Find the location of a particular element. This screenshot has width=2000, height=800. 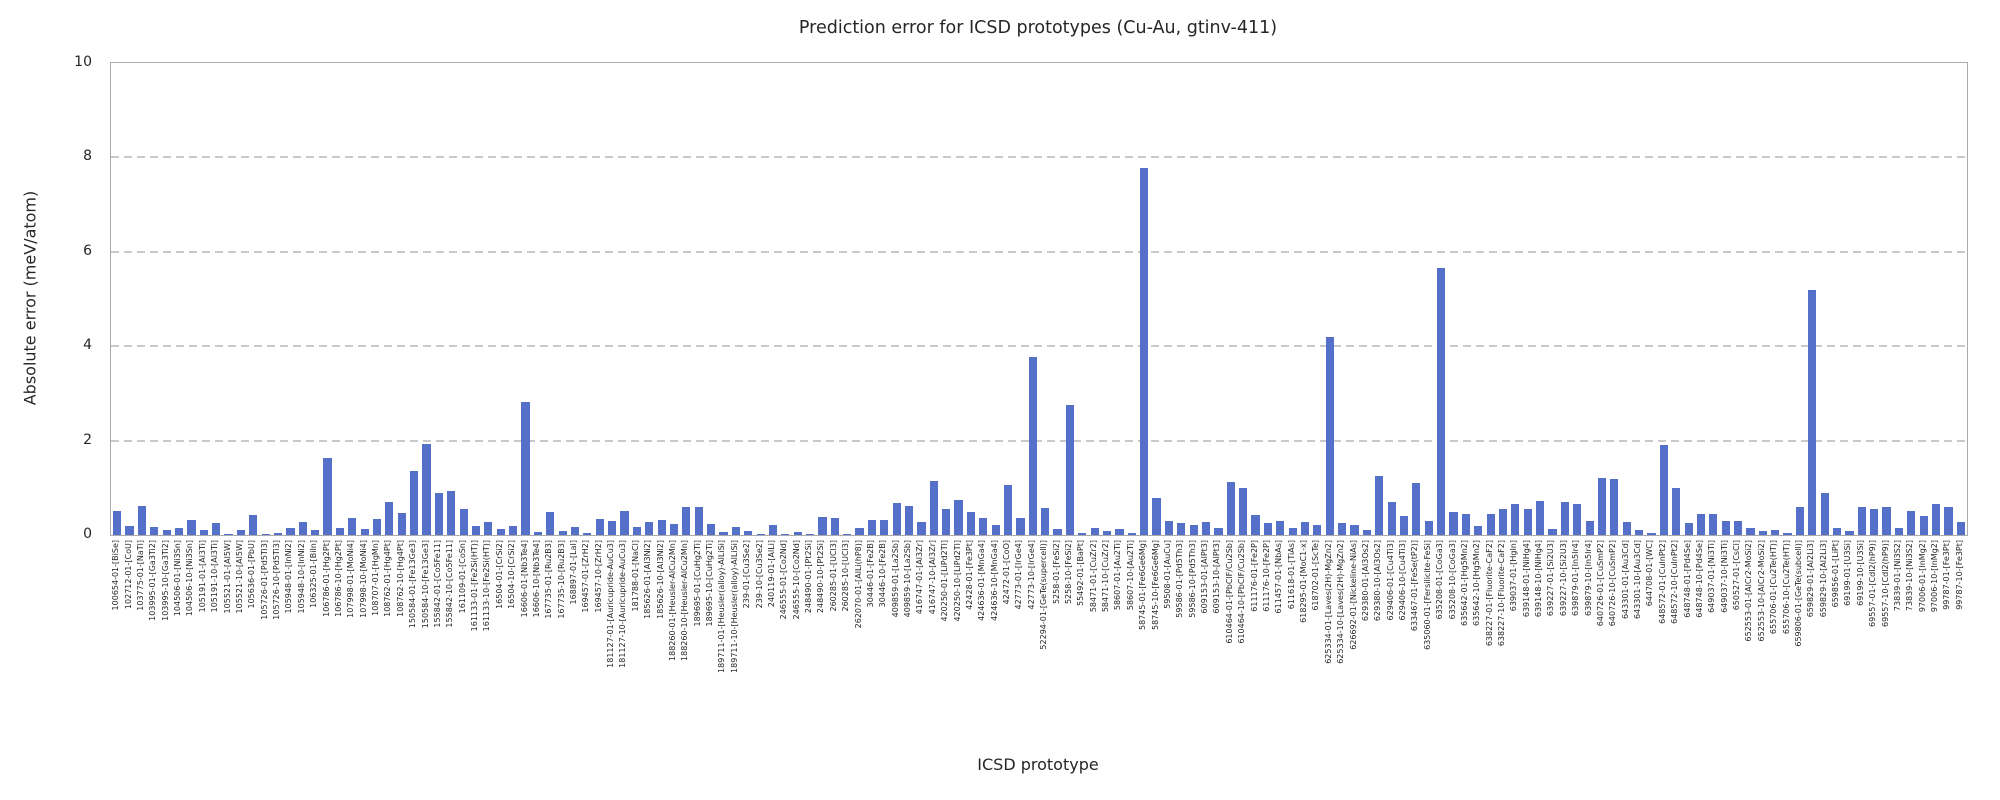

x-tick-label: 648572-10-[CuInPt2] is located at coordinates (1675, 582).